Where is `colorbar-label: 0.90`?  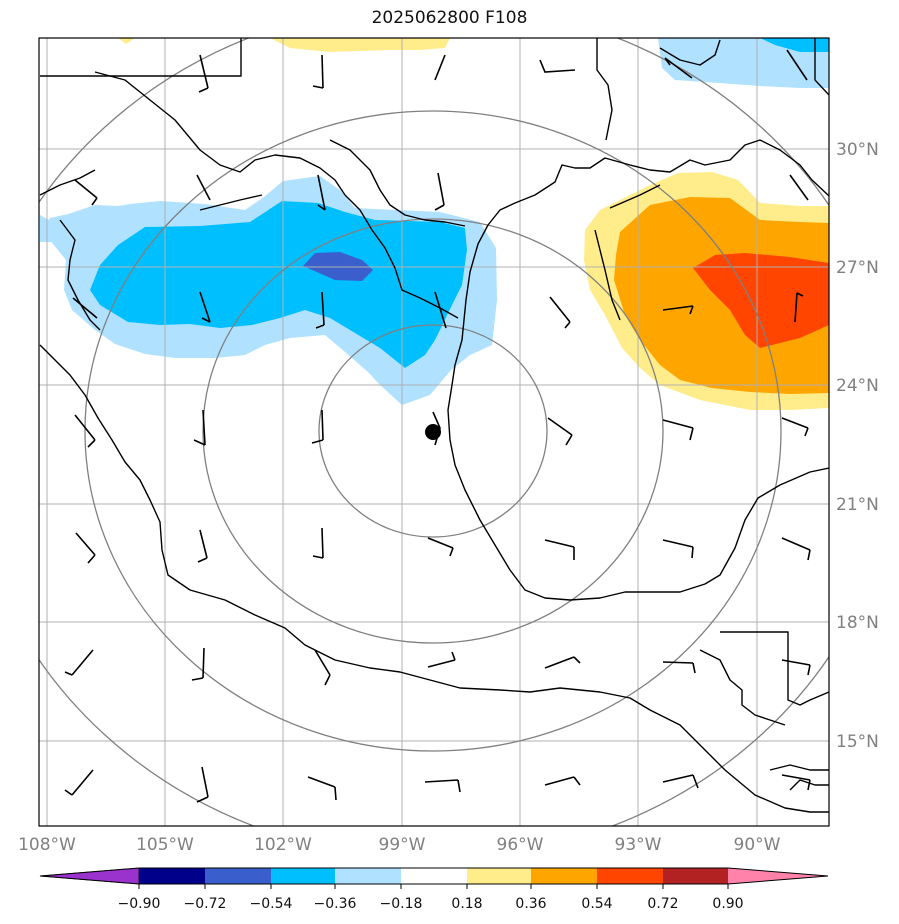
colorbar-label: 0.90 is located at coordinates (727, 904).